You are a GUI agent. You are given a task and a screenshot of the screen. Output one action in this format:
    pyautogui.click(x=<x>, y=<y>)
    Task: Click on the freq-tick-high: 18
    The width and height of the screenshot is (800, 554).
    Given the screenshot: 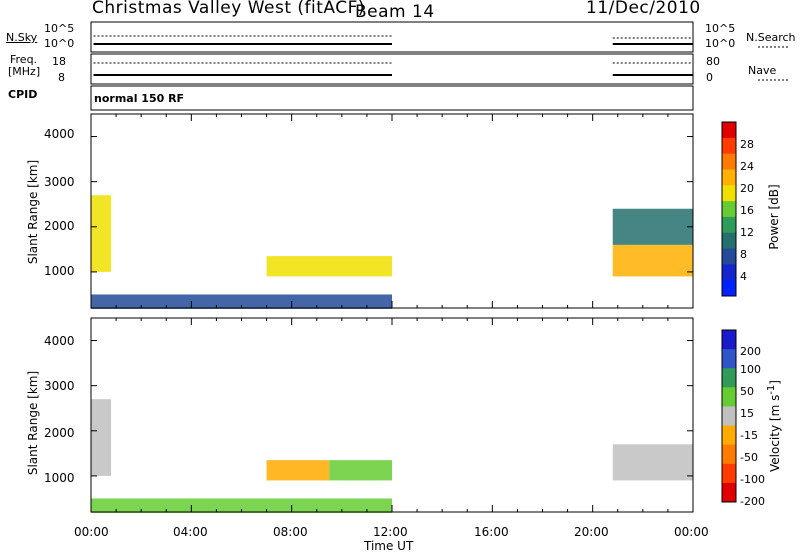 What is the action you would take?
    pyautogui.click(x=59, y=61)
    